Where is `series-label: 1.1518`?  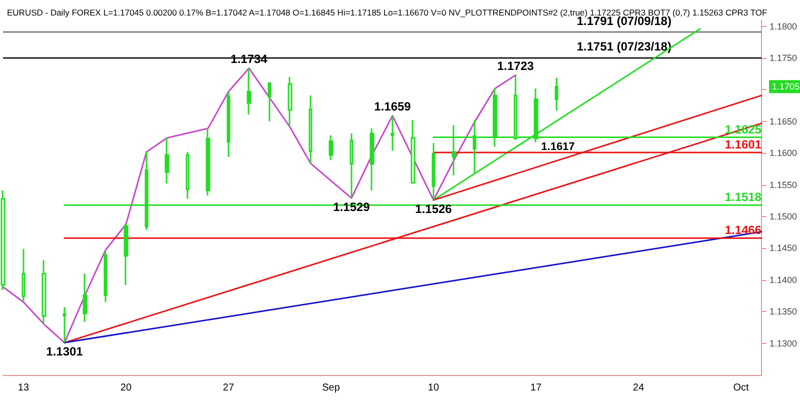 series-label: 1.1518 is located at coordinates (743, 197).